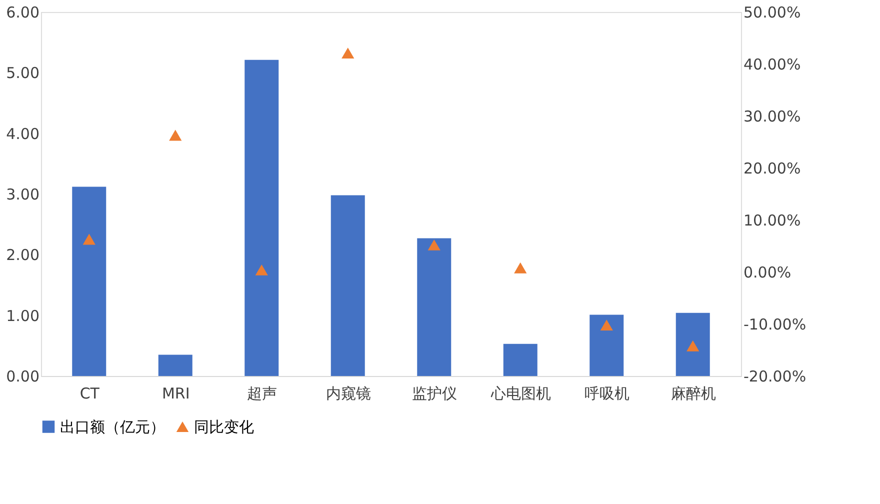 Image resolution: width=880 pixels, height=504 pixels. What do you see at coordinates (772, 13) in the screenshot?
I see `y2-tick-label: 50.00%` at bounding box center [772, 13].